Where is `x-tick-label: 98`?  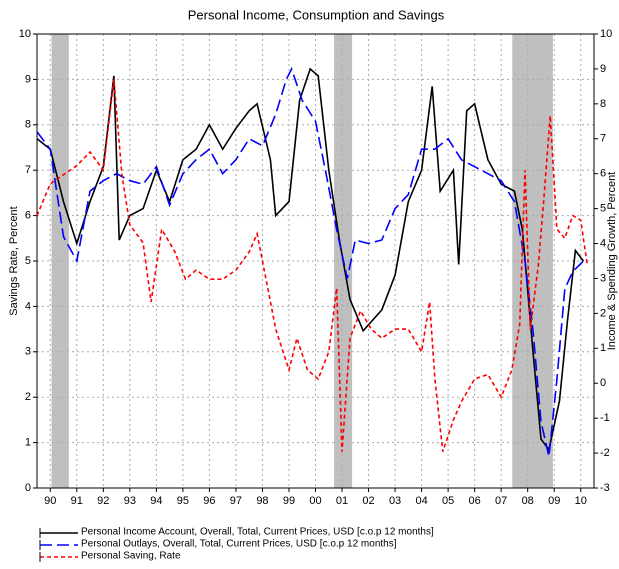 x-tick-label: 98 is located at coordinates (262, 501).